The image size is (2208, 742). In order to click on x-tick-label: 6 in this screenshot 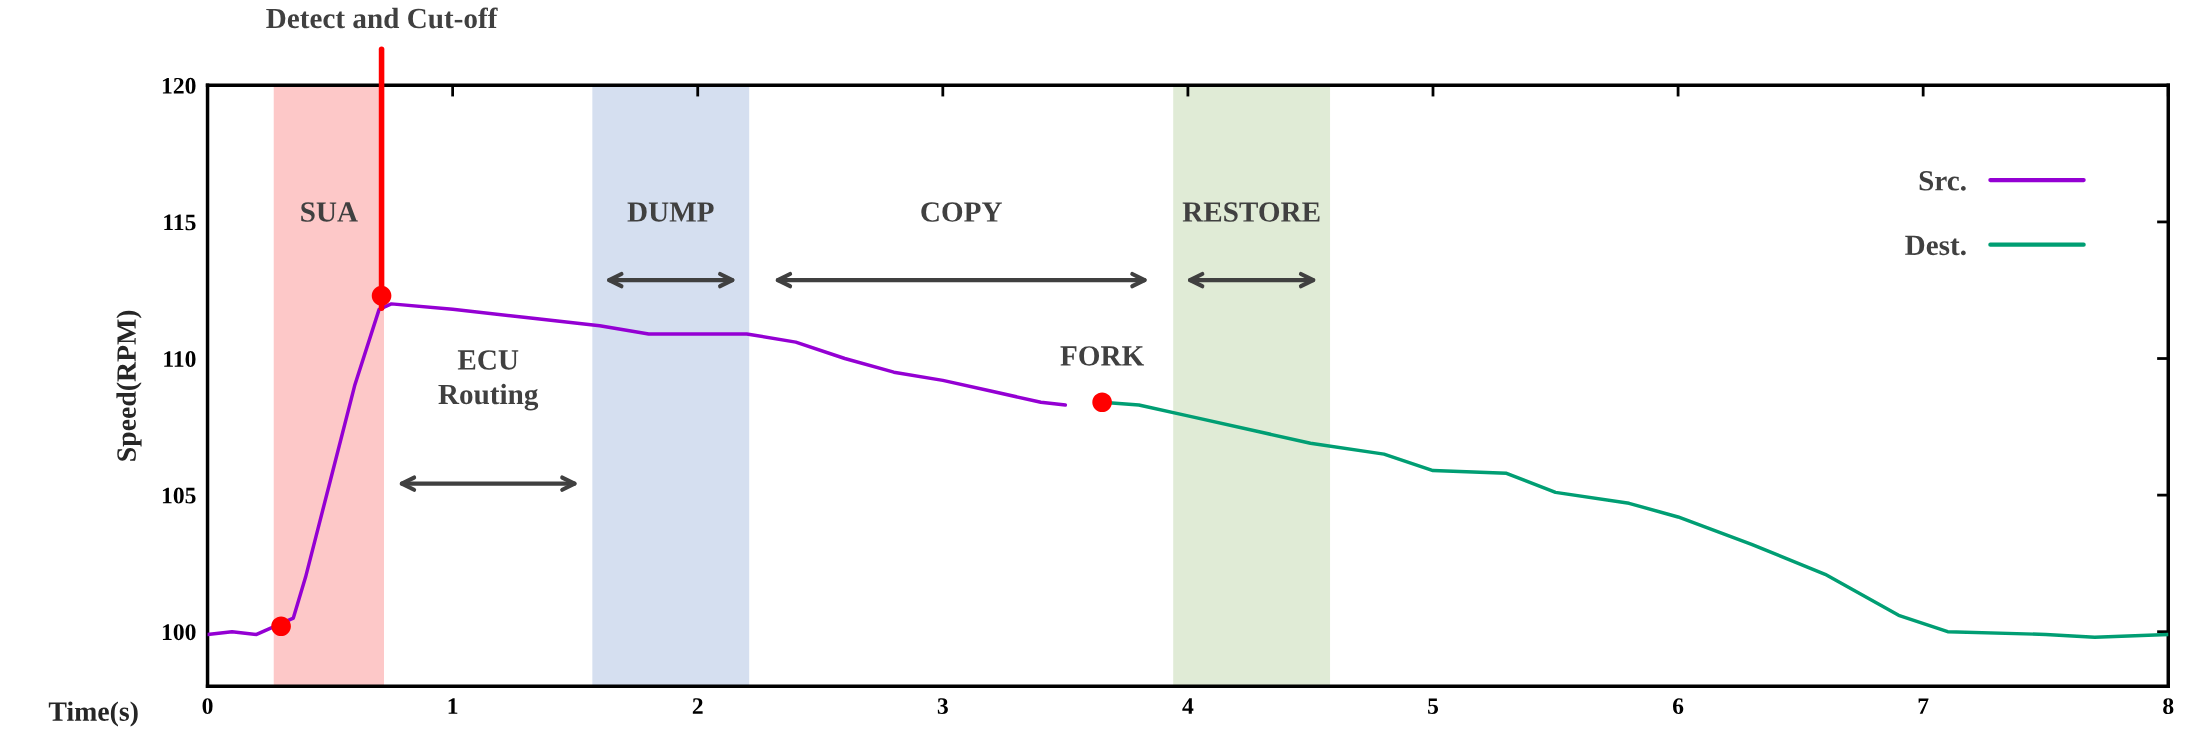, I will do `click(1678, 706)`.